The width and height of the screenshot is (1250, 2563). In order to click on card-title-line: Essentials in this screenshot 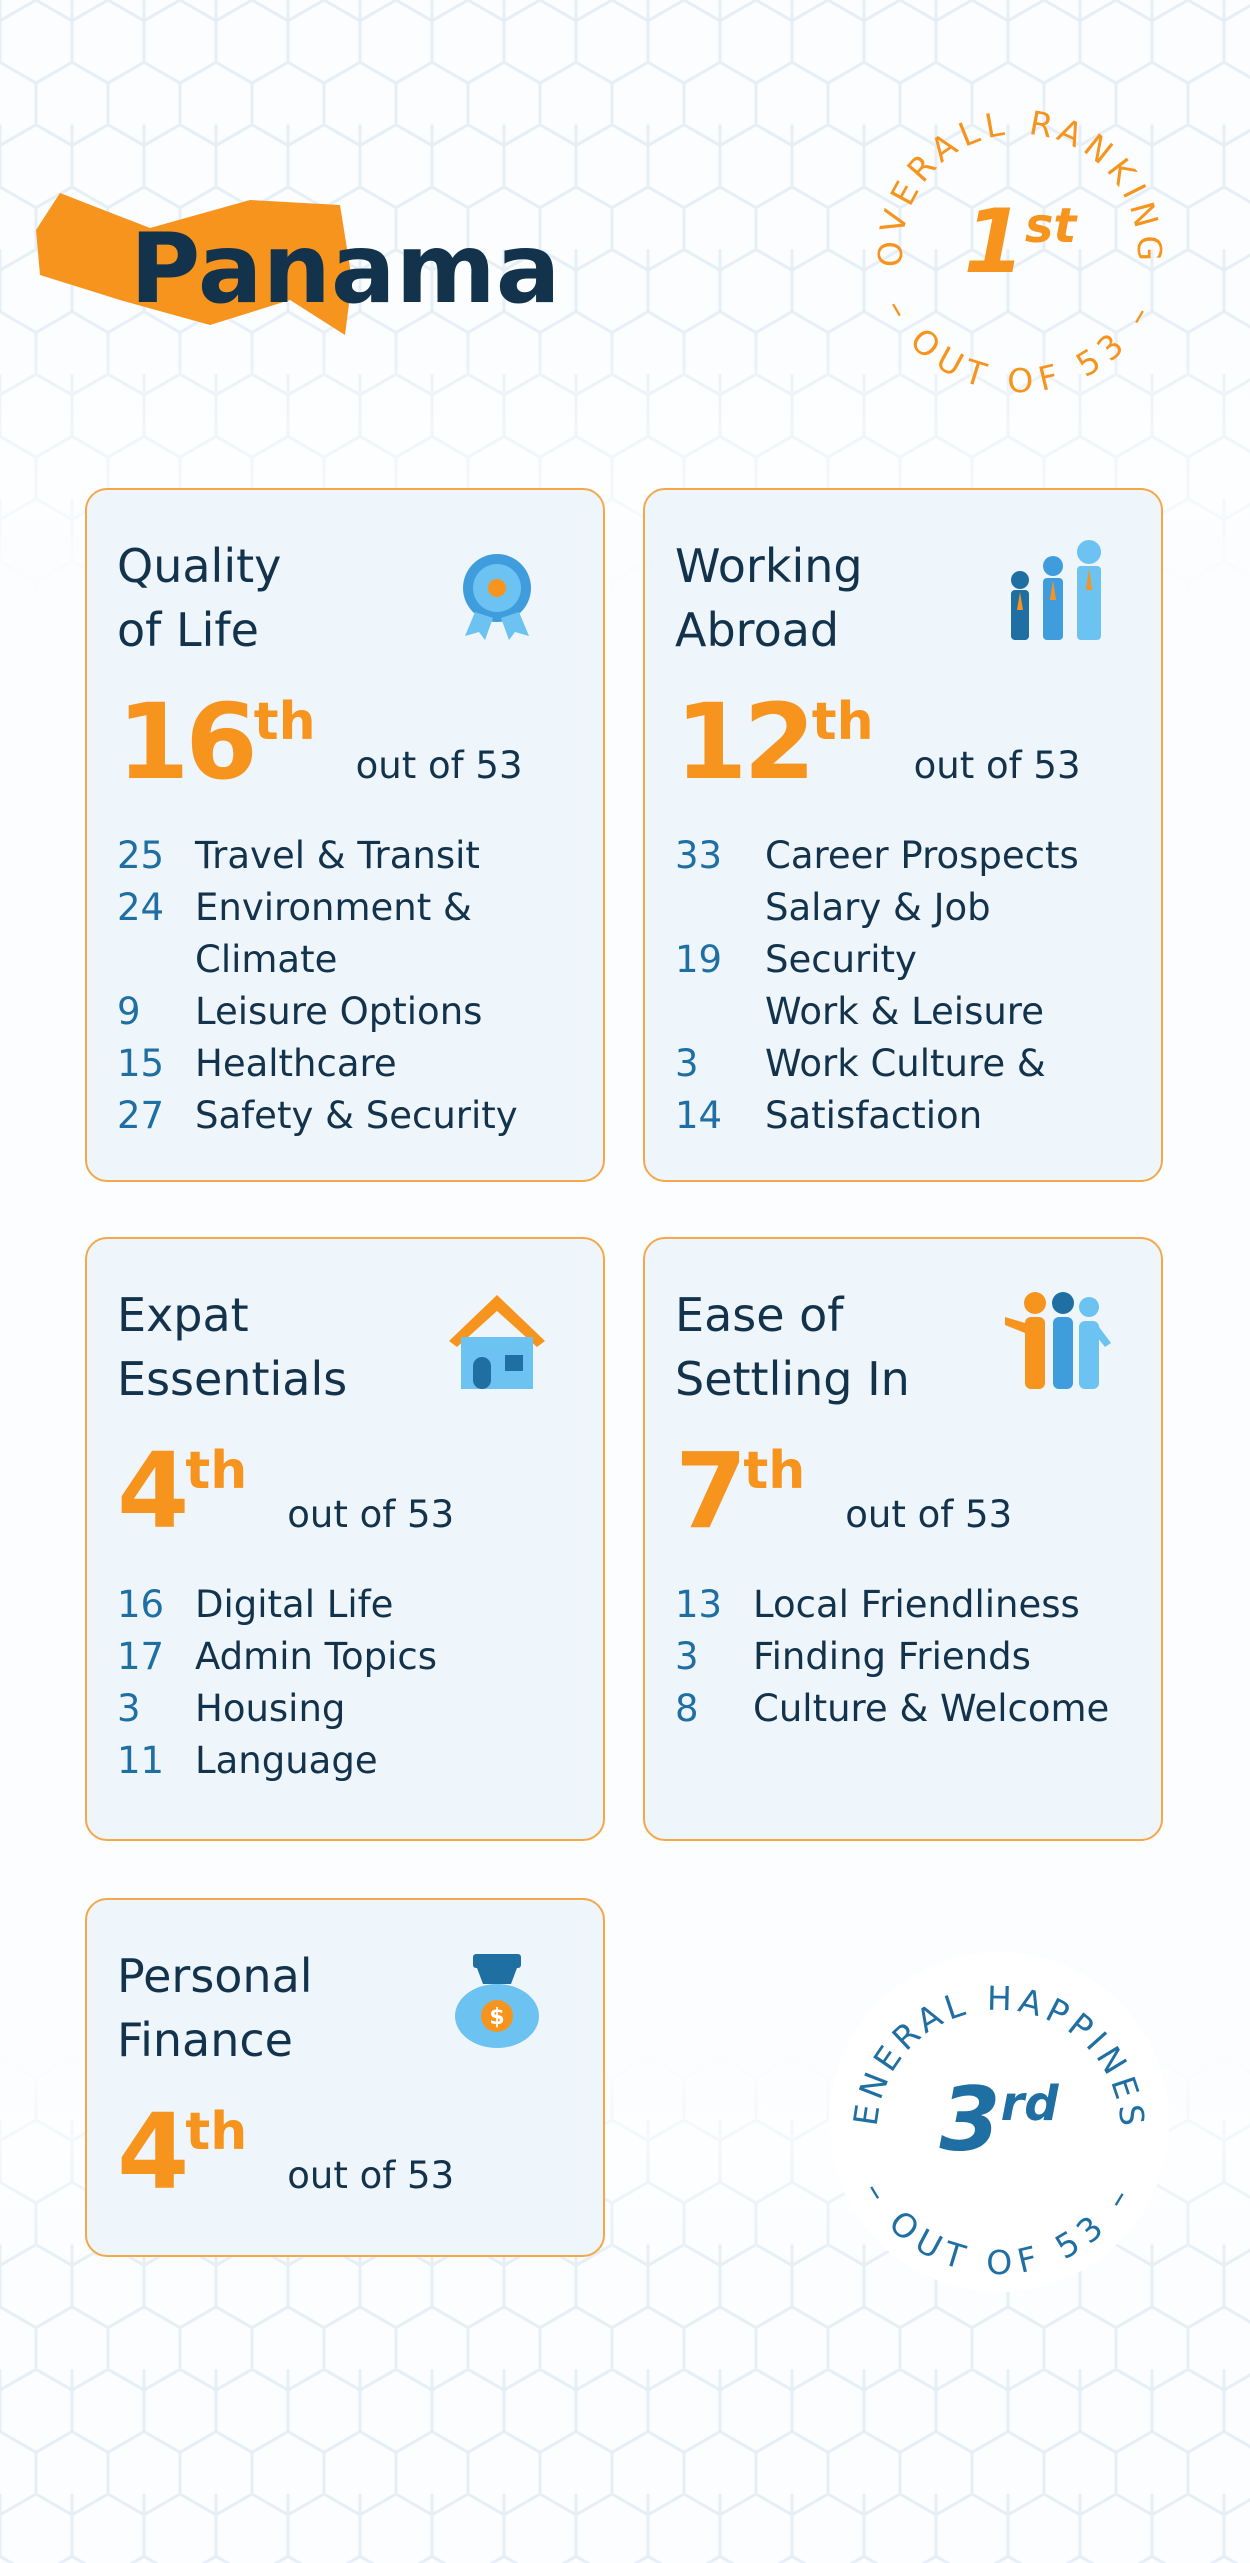, I will do `click(232, 1379)`.